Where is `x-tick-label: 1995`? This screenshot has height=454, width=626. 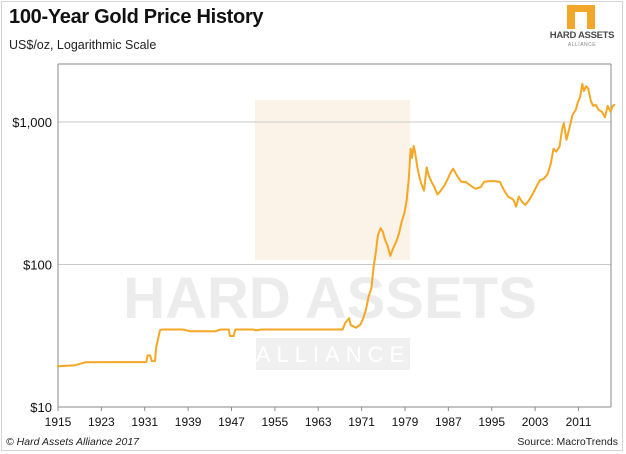 x-tick-label: 1995 is located at coordinates (491, 422).